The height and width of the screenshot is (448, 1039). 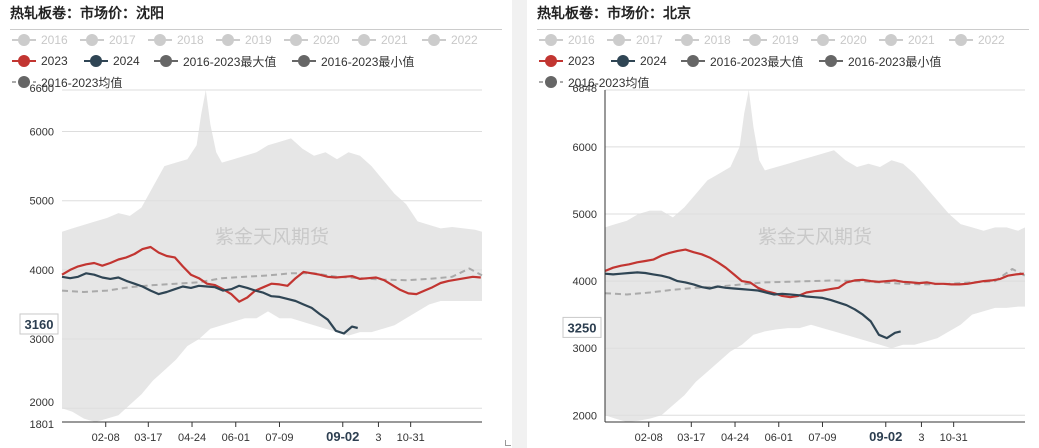 I want to click on chart-title: 热轧板卷：市场价：北京, so click(x=614, y=14).